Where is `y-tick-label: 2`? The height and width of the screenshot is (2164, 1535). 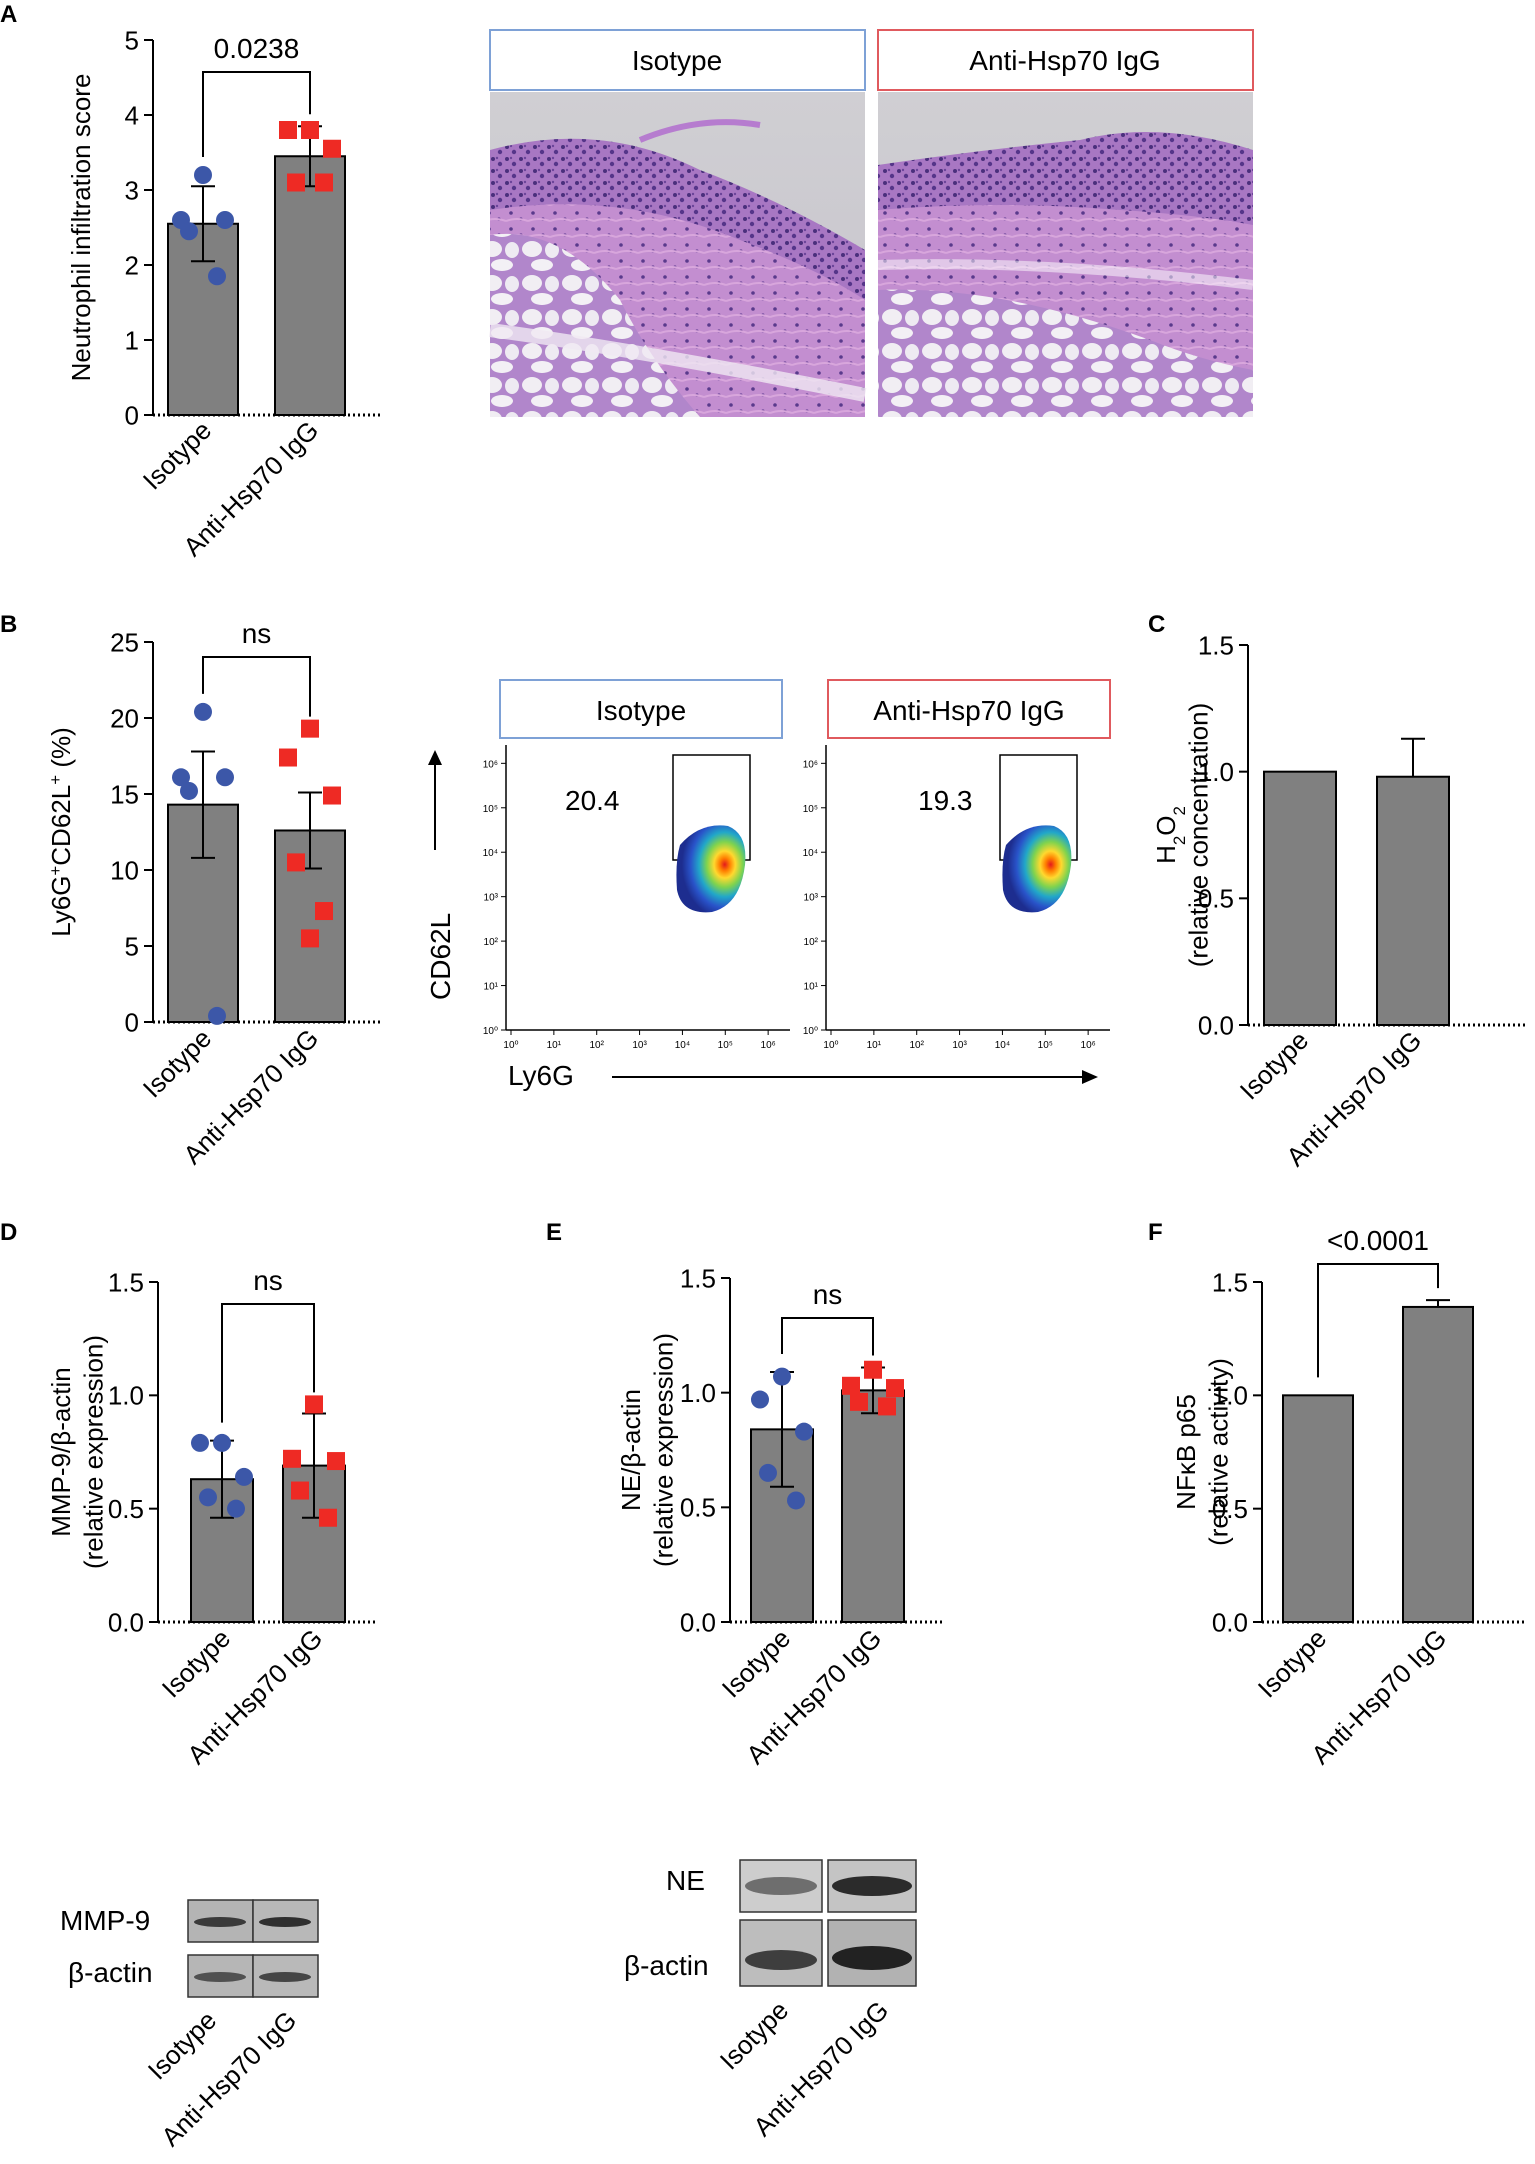 y-tick-label: 2 is located at coordinates (132, 265).